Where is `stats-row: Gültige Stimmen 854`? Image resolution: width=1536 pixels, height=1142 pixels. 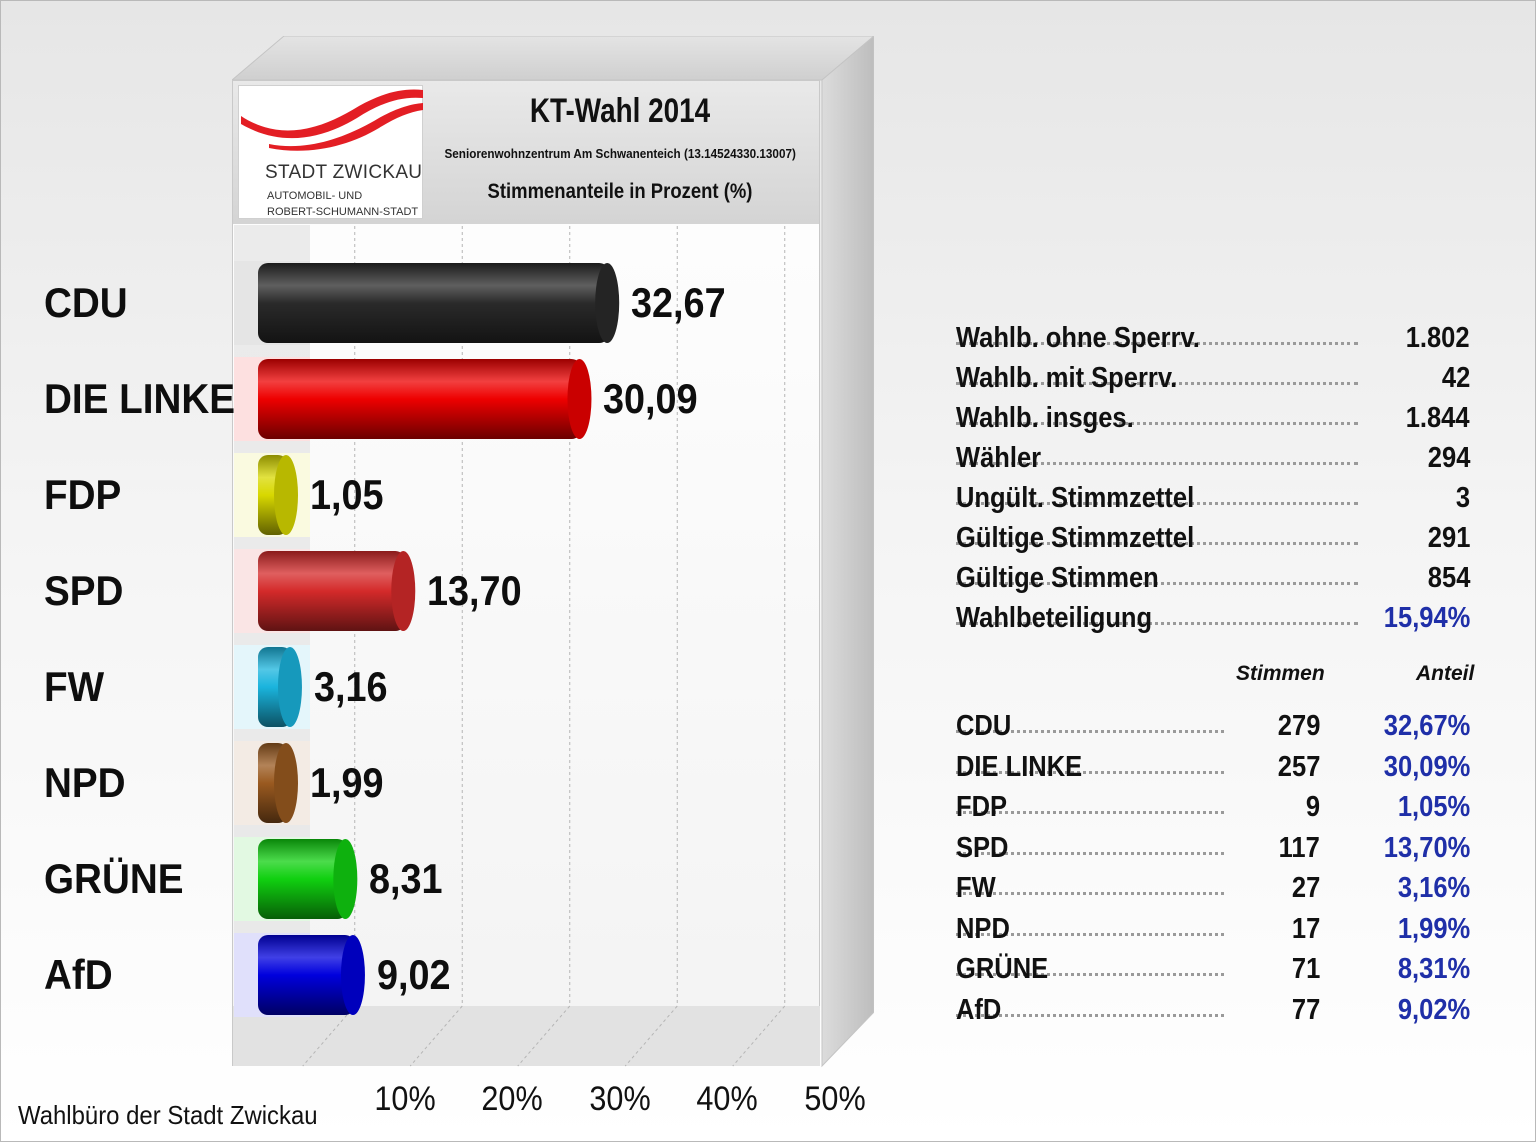 stats-row: Gültige Stimmen 854 is located at coordinates (1213, 582).